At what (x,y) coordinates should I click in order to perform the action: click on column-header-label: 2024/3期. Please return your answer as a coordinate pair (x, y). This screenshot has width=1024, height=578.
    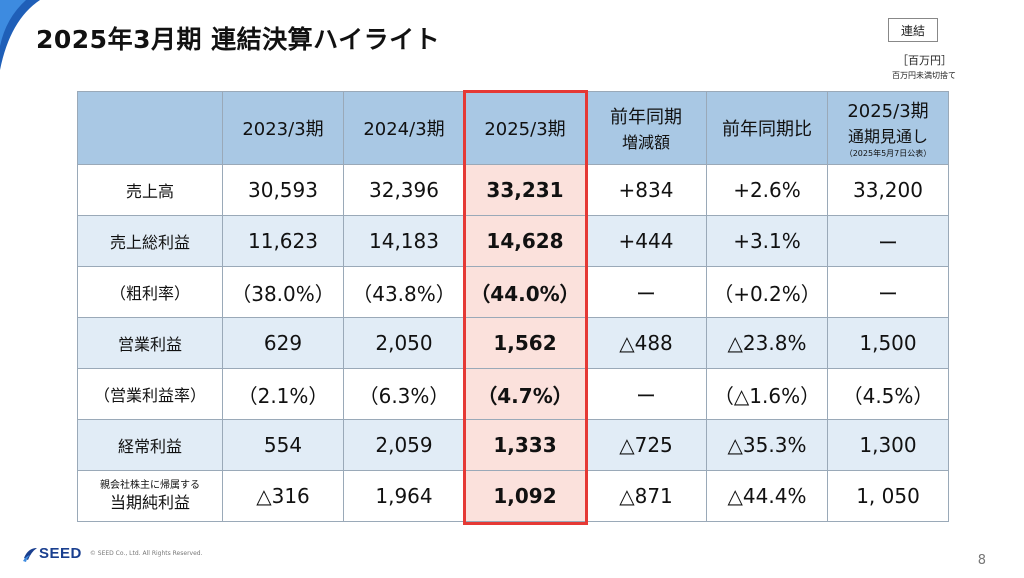
    Looking at the image, I should click on (404, 129).